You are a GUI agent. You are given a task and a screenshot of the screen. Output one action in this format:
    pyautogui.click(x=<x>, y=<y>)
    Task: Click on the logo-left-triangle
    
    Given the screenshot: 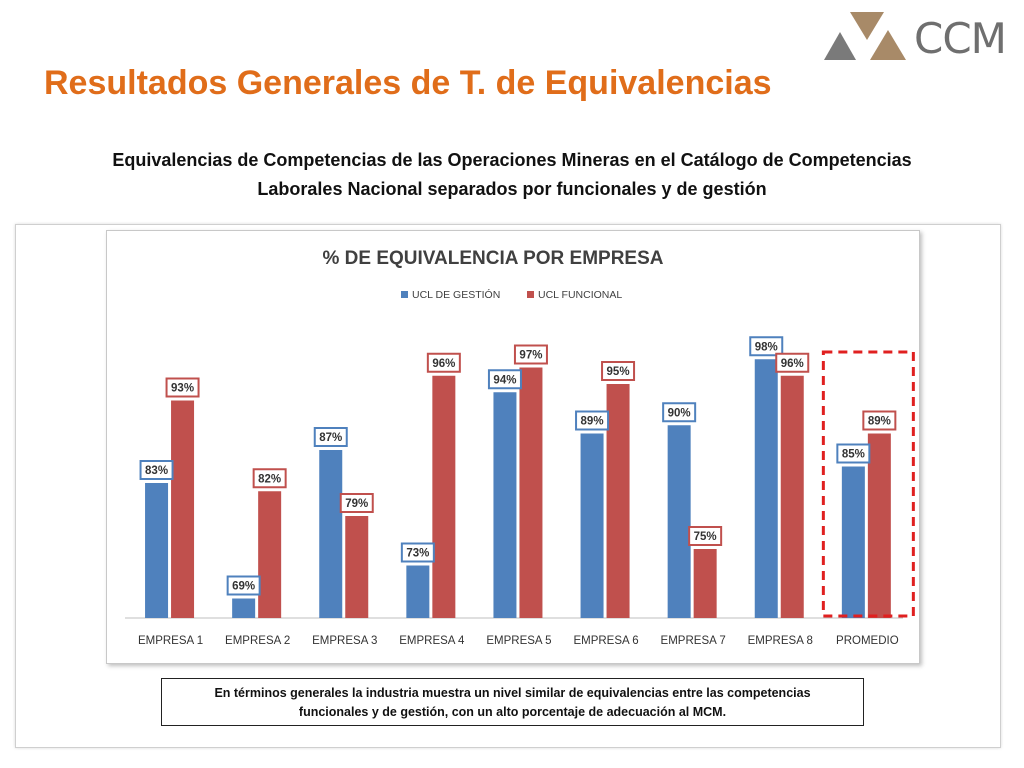 What is the action you would take?
    pyautogui.click(x=840, y=46)
    